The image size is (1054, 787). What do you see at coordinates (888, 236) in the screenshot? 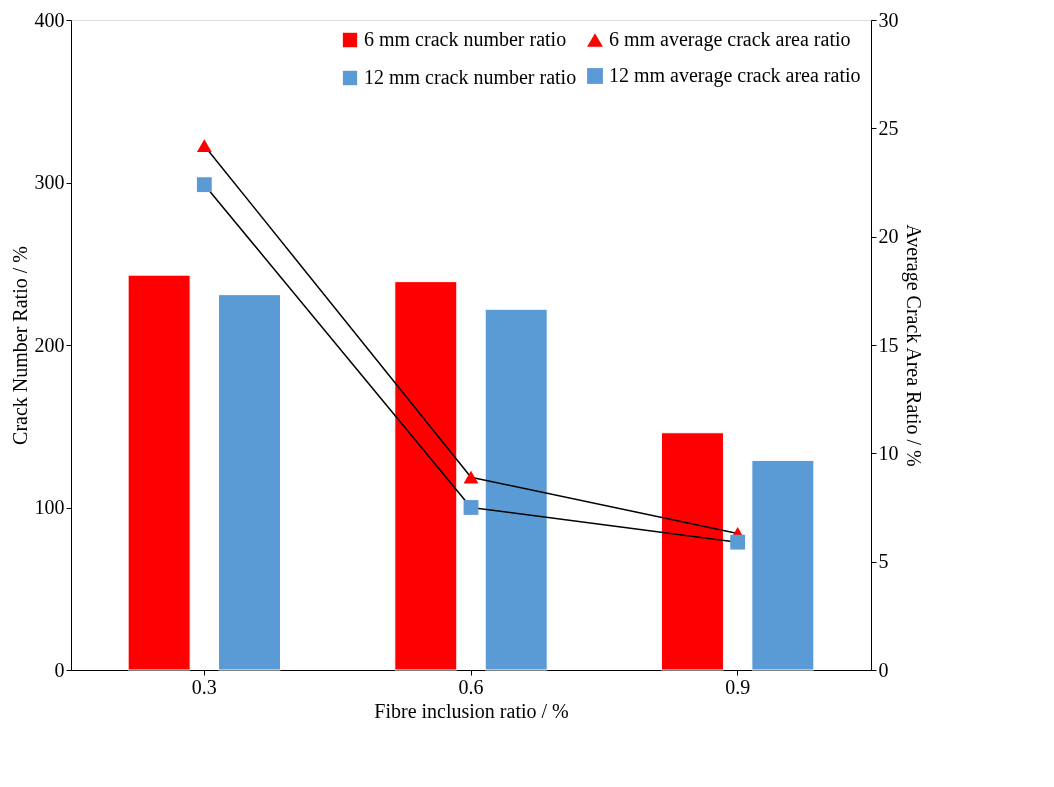
I see `y2-tick-label: 20` at bounding box center [888, 236].